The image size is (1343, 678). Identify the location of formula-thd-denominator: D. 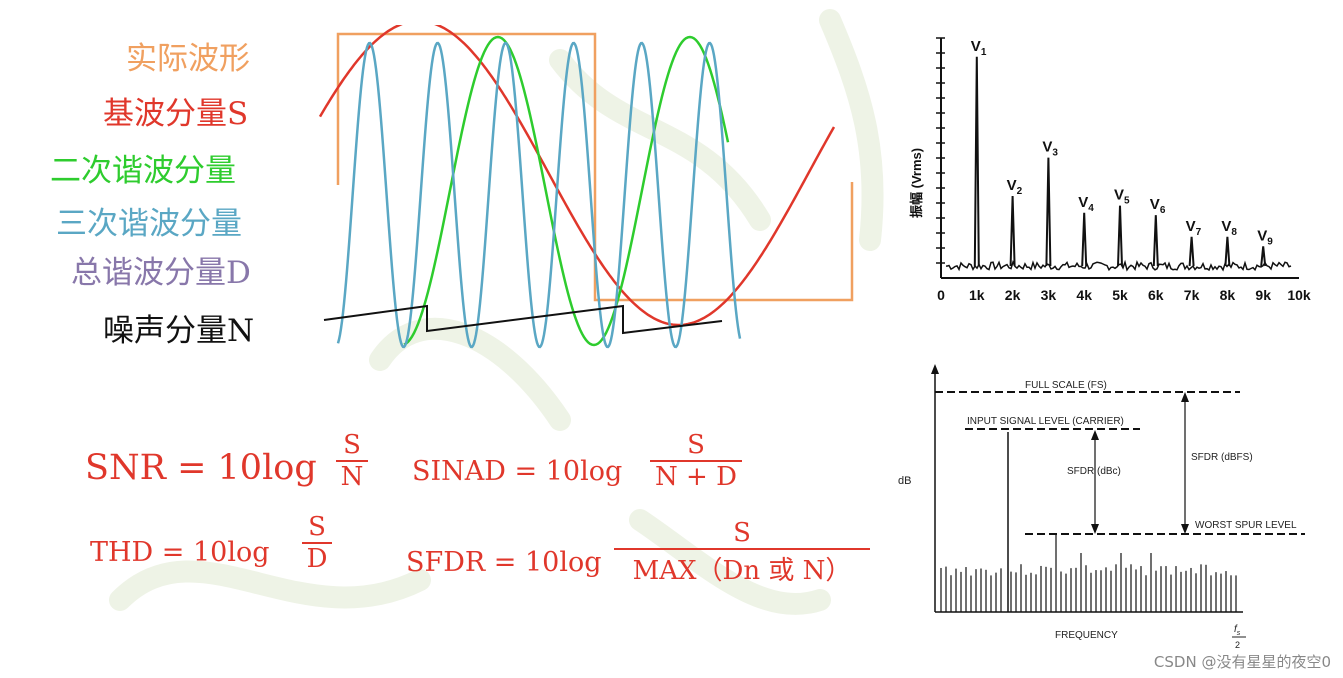
(317, 559).